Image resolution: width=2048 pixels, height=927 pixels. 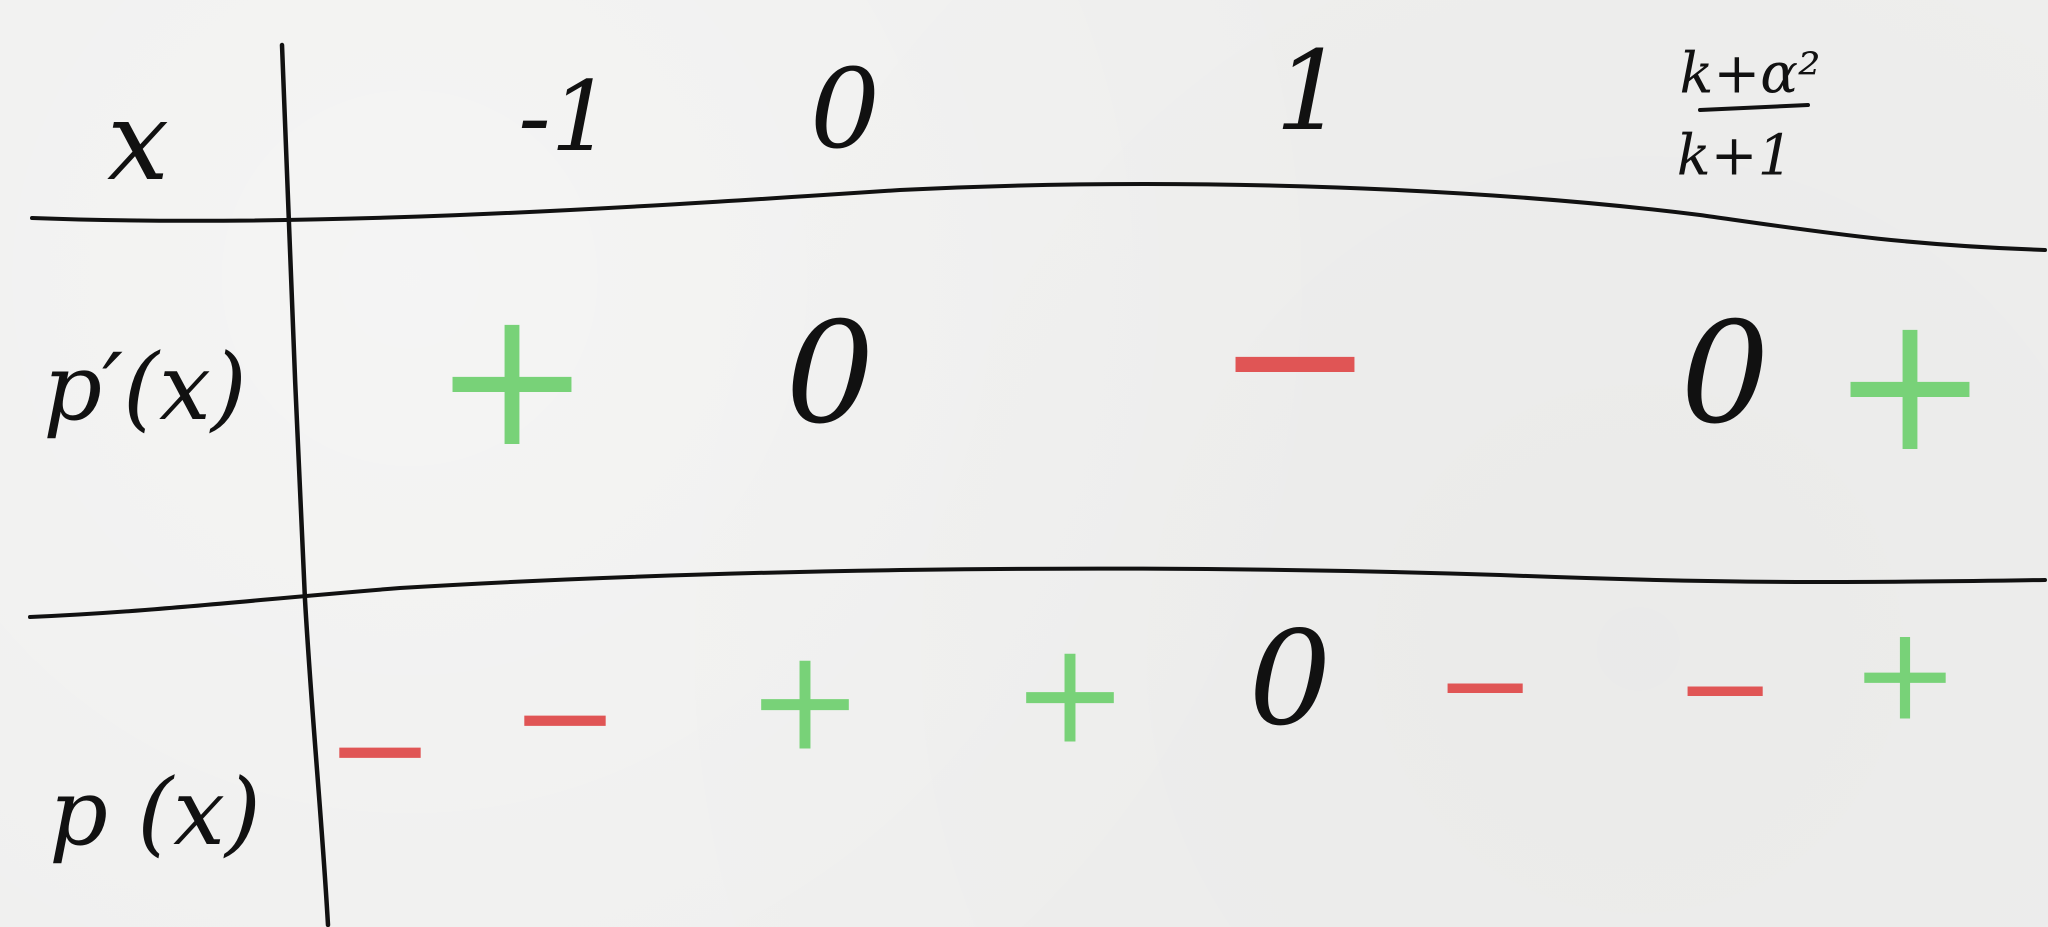 What do you see at coordinates (1290, 679) in the screenshot?
I see `function-sign-5: 0` at bounding box center [1290, 679].